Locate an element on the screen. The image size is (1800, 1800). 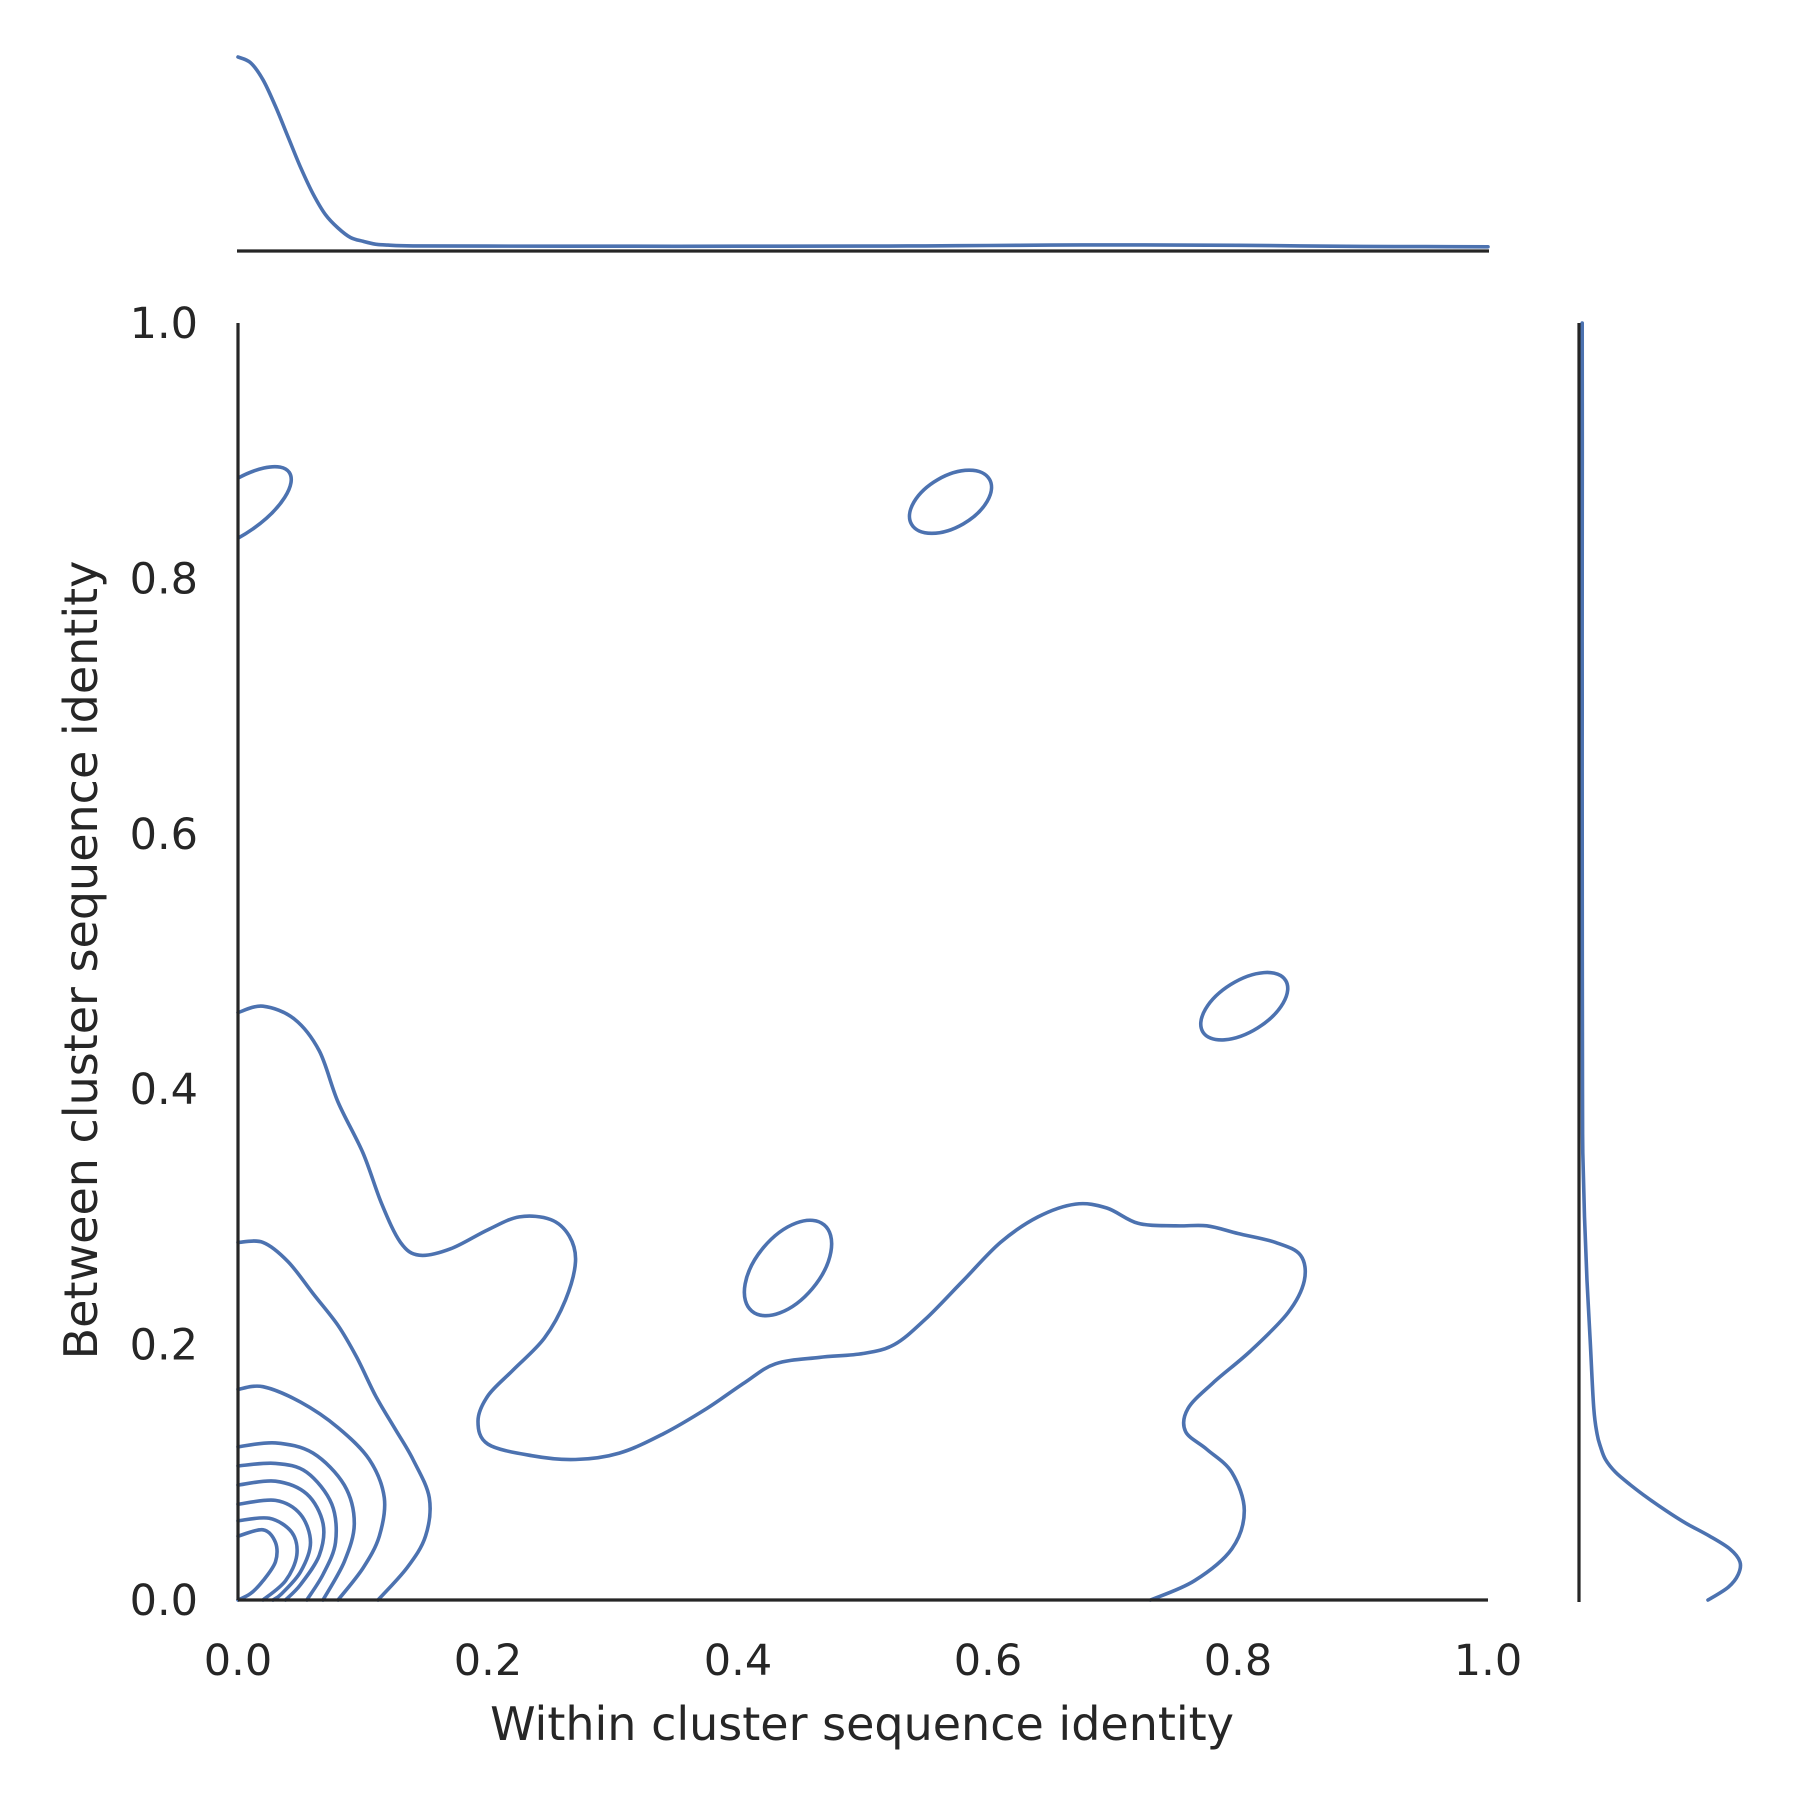
x-tick-label: 0.8 is located at coordinates (1238, 1661).